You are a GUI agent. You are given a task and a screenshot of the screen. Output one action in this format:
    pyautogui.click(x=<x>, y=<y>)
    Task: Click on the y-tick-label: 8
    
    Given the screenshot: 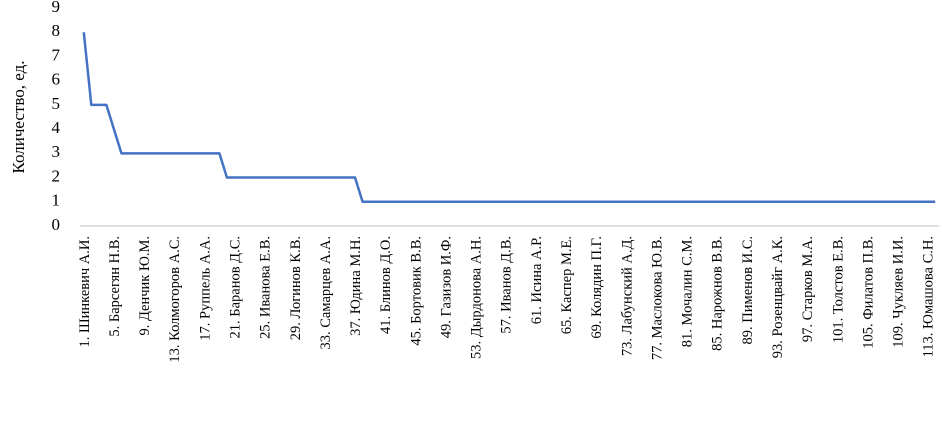 What is the action you would take?
    pyautogui.click(x=56, y=30)
    